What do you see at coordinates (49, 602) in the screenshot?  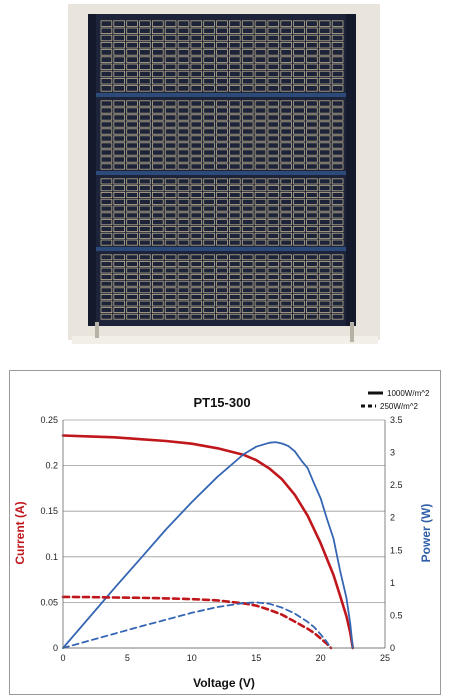 I see `y-tick-label: 0.05` at bounding box center [49, 602].